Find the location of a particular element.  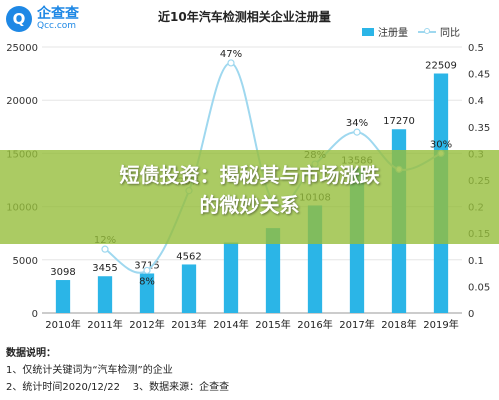

category-label: 2017年 is located at coordinates (356, 324).